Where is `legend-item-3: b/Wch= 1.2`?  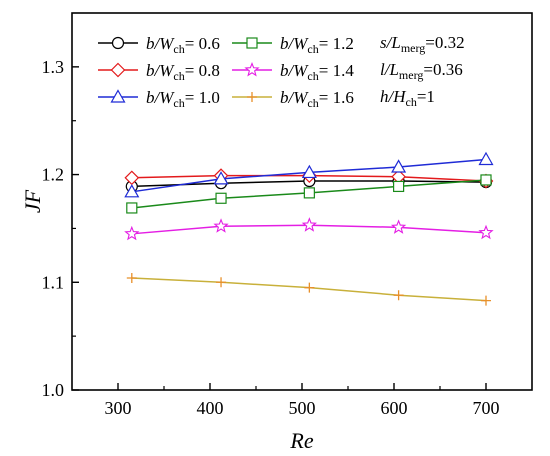 legend-item-3: b/Wch= 1.2 is located at coordinates (293, 45).